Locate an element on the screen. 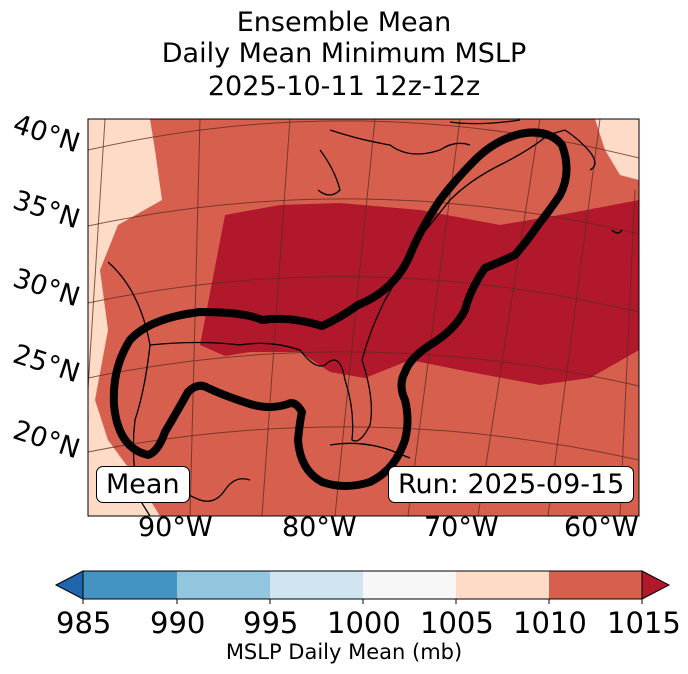 The image size is (688, 674). colorbar is located at coordinates (362, 587).